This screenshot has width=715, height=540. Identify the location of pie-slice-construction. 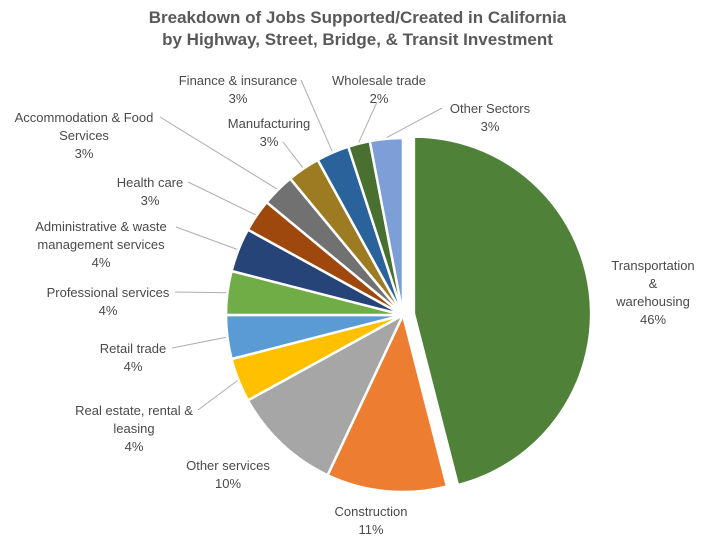
(387, 403).